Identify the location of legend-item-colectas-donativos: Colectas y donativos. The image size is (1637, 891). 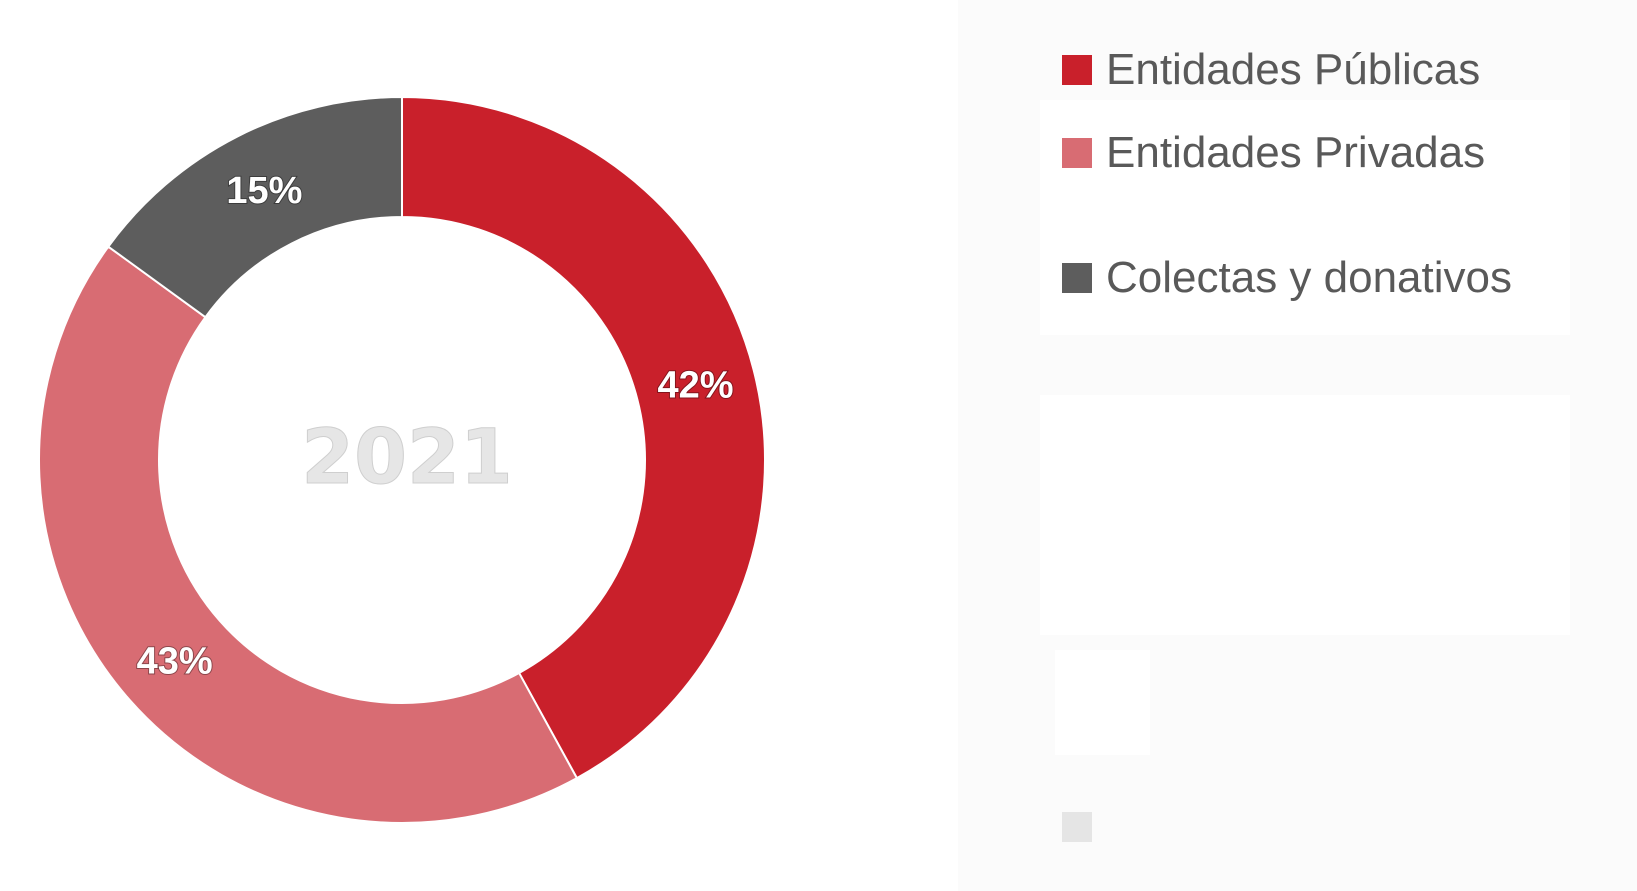
(1287, 278).